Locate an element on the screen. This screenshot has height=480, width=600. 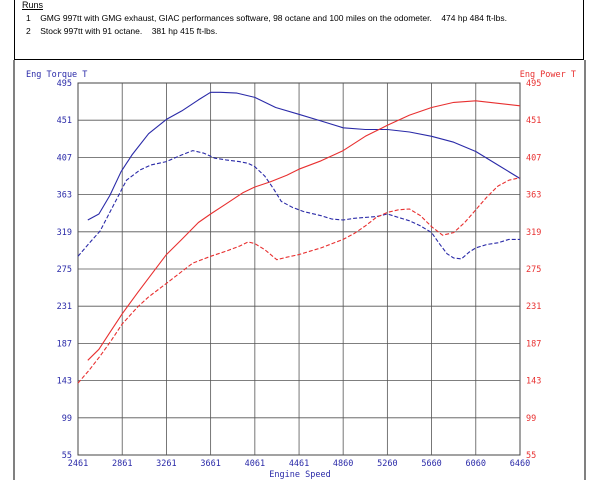
y-tick-label-left: 275 is located at coordinates (64, 270).